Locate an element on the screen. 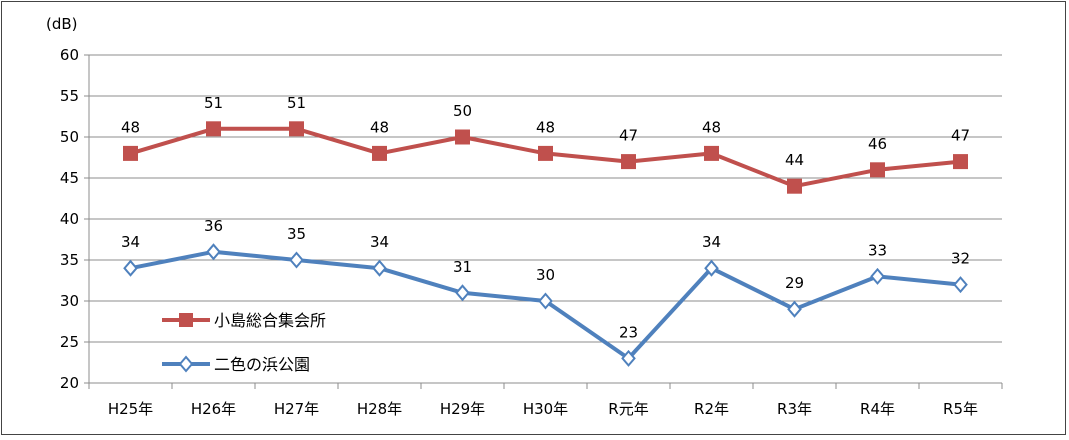 This screenshot has height=440, width=1069. data-label: 44 is located at coordinates (794, 160).